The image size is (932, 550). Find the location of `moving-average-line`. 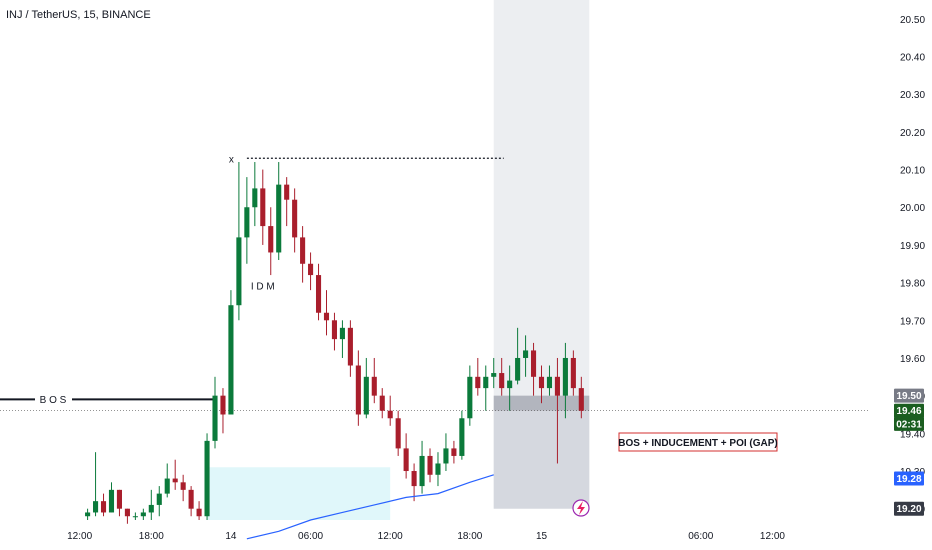

moving-average-line is located at coordinates (370, 507).